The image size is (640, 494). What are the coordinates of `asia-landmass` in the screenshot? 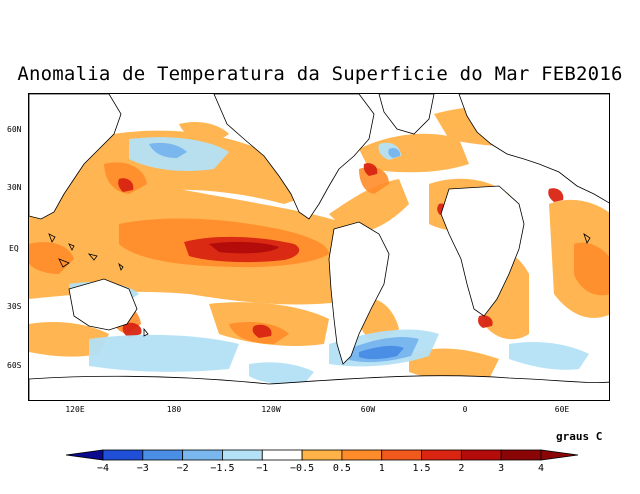 It's located at (75, 157).